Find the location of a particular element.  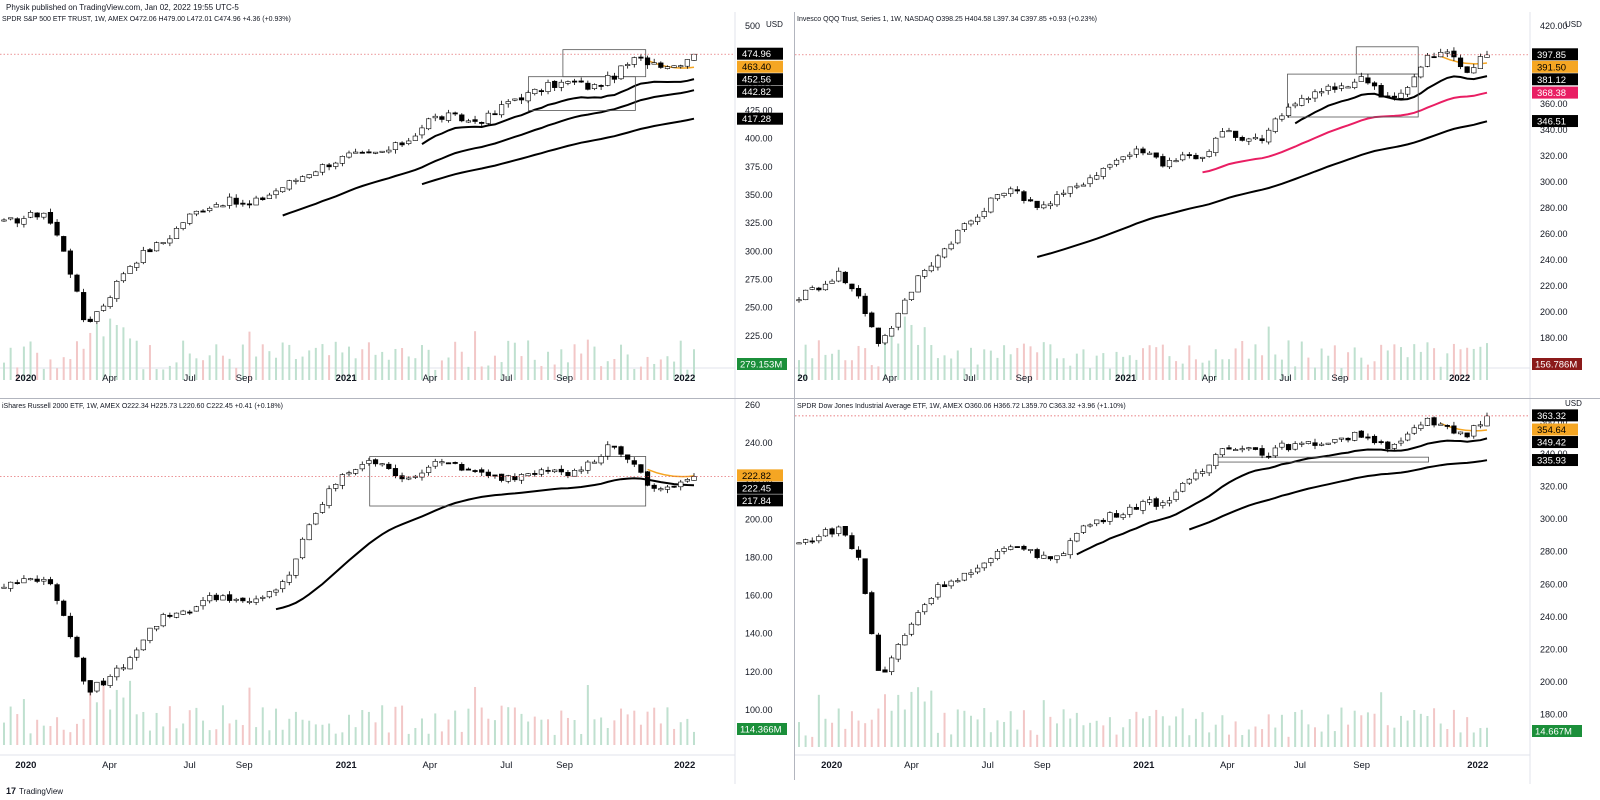

volume-tag-label: 279.153M is located at coordinates (761, 365).